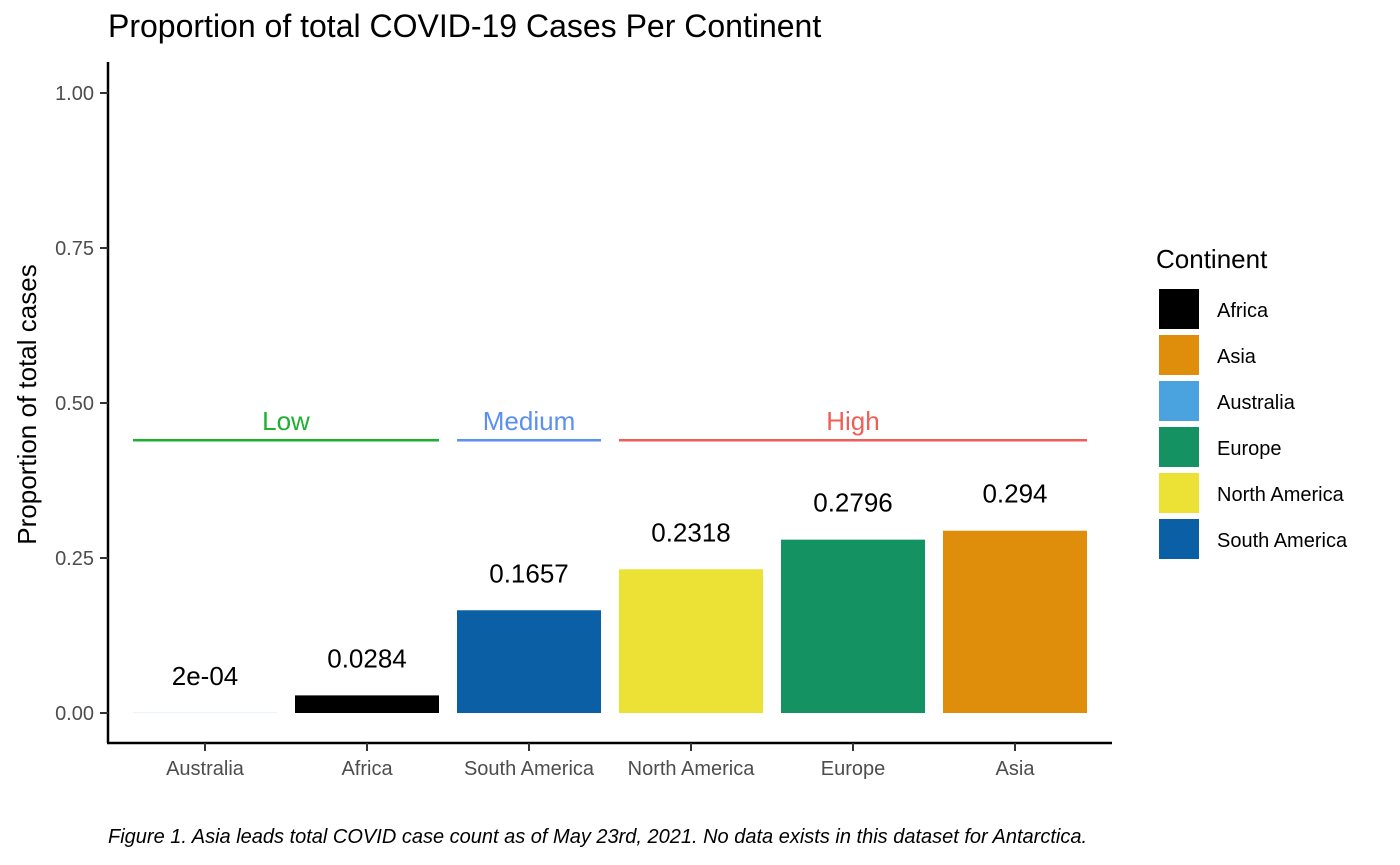 The image size is (1400, 865). Describe the element at coordinates (27, 404) in the screenshot. I see `y-axis-label: Proportion of total cases` at that location.